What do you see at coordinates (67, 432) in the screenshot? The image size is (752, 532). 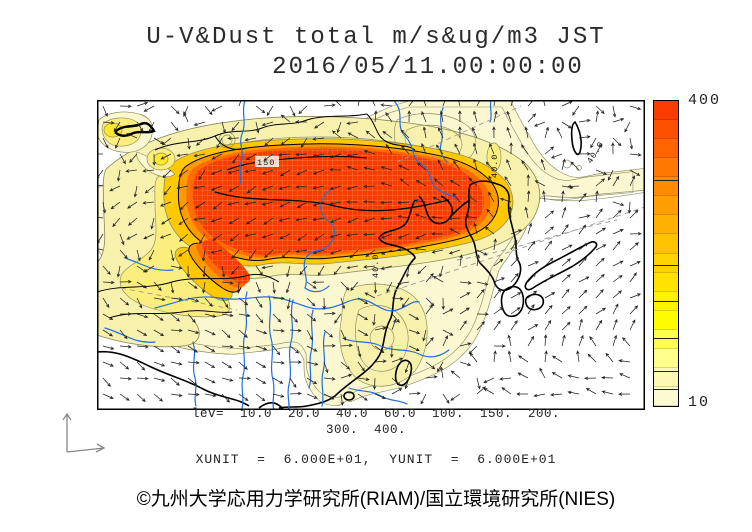 I see `y-axis-arrow` at bounding box center [67, 432].